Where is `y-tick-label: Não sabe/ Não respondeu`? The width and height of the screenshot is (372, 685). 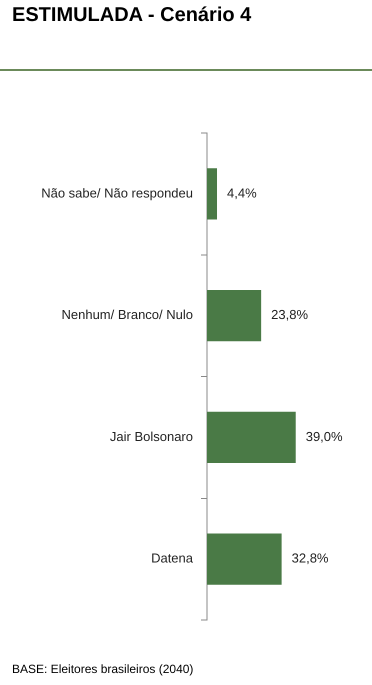 y-tick-label: Não sabe/ Não respondeu is located at coordinates (117, 192).